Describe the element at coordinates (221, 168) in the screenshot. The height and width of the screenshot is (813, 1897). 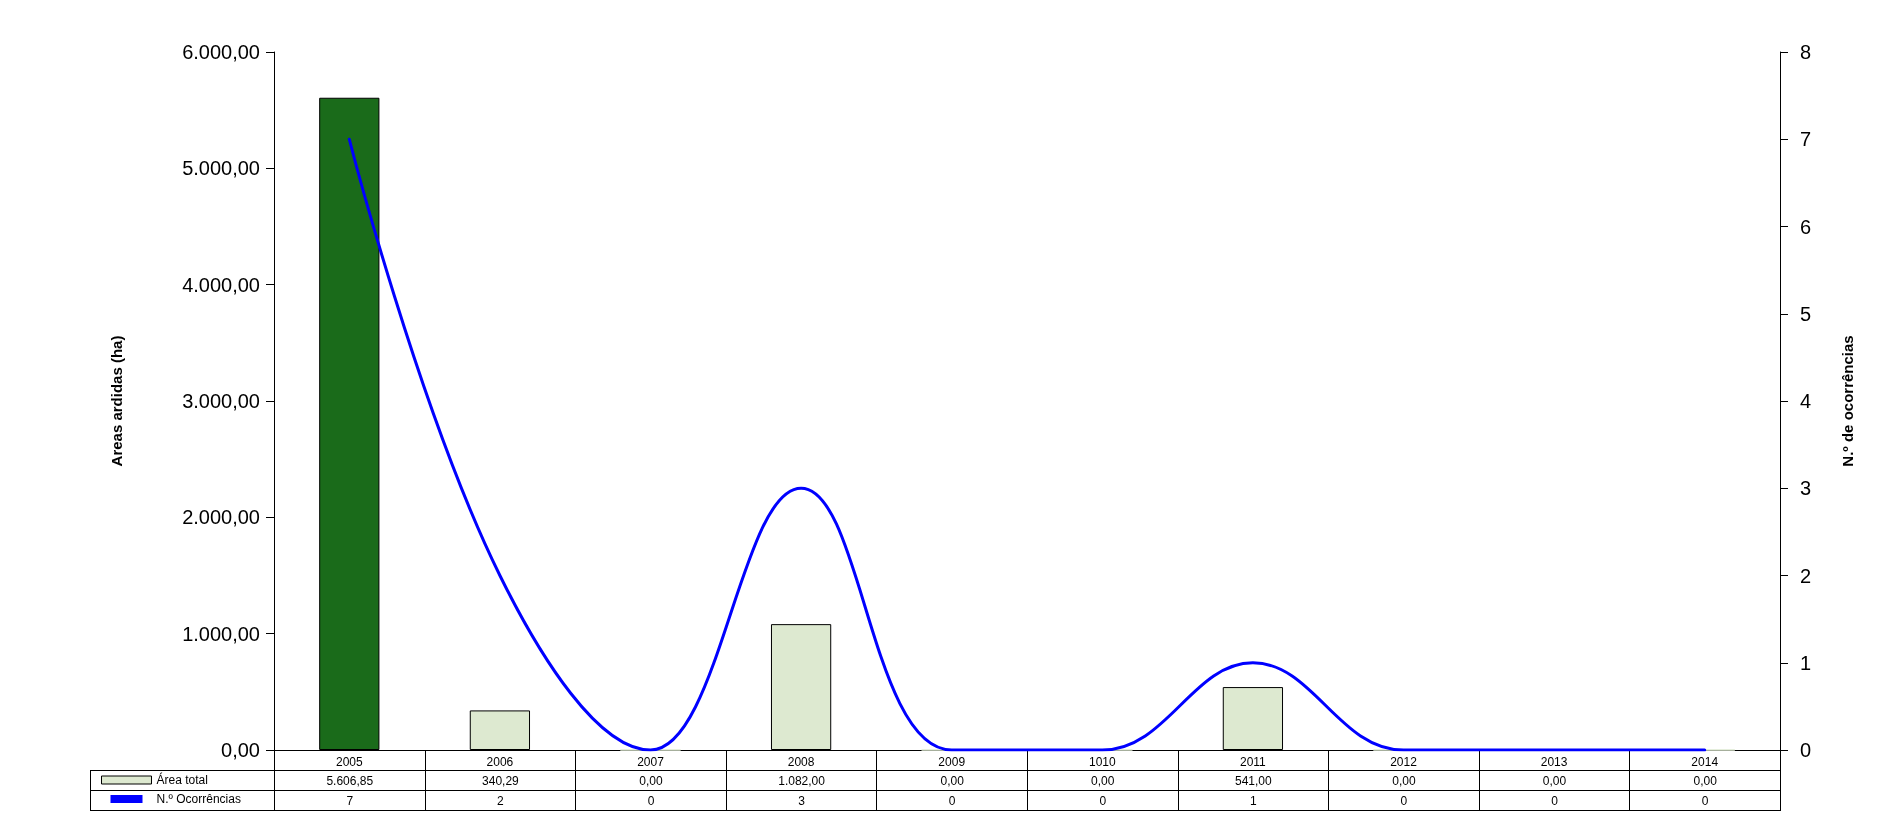
I see `y-tick-label: 5.000,00` at that location.